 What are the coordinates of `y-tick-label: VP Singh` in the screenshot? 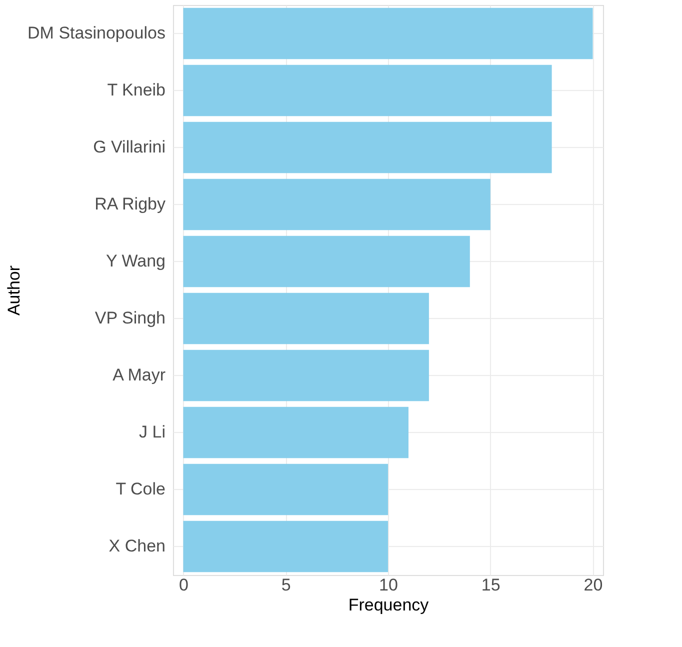 It's located at (130, 318).